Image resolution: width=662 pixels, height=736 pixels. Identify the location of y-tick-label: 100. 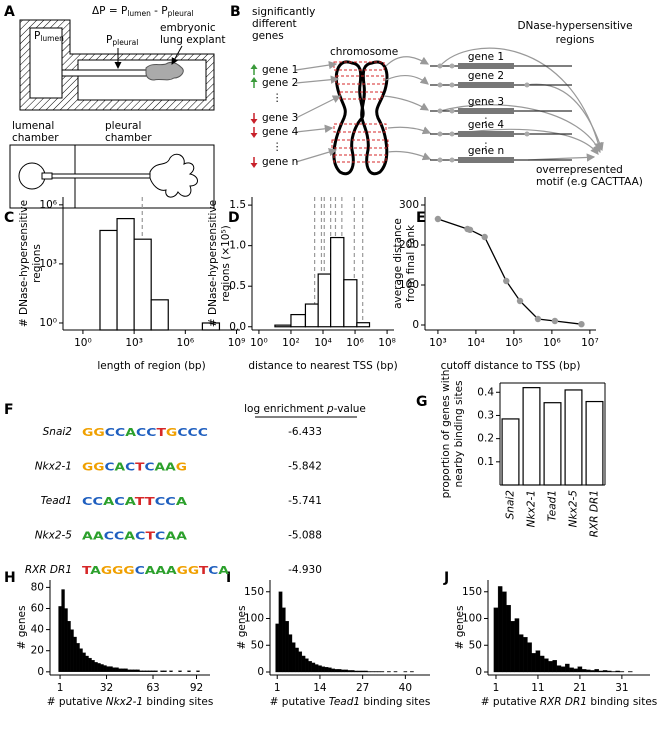
(409, 285).